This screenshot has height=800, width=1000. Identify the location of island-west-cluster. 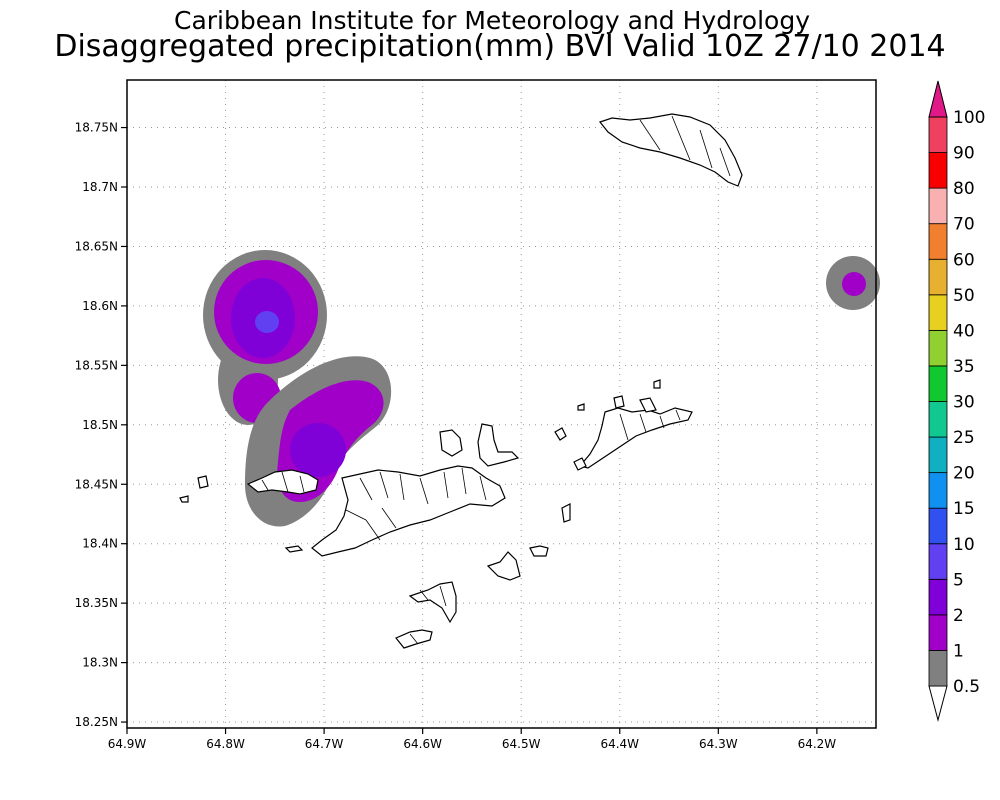
(282, 482).